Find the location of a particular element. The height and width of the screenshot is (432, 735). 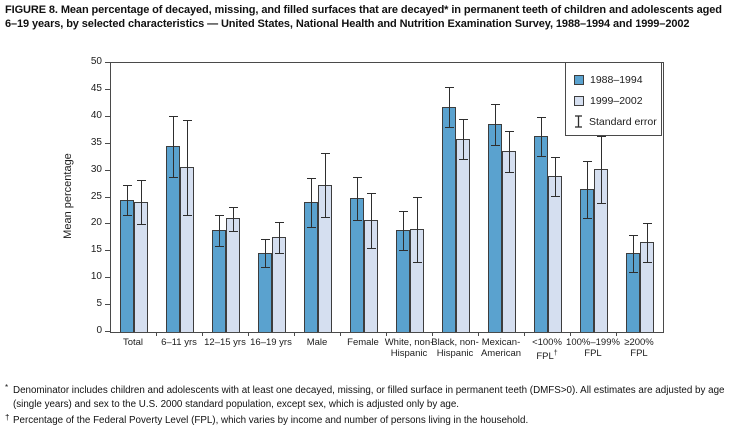

legend-label: 1999–2002 is located at coordinates (616, 100).